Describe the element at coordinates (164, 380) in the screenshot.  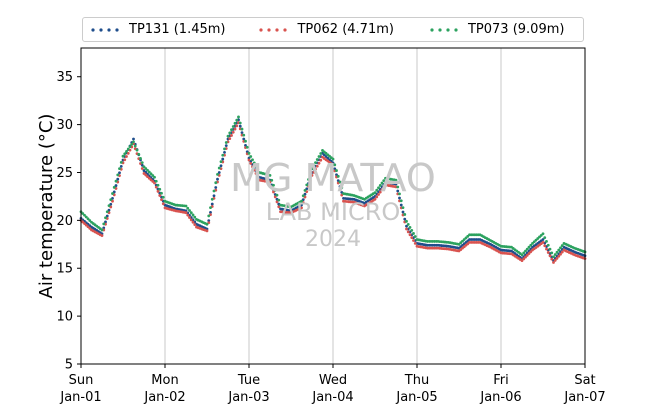
I see `x-tick-label-day: Mon` at that location.